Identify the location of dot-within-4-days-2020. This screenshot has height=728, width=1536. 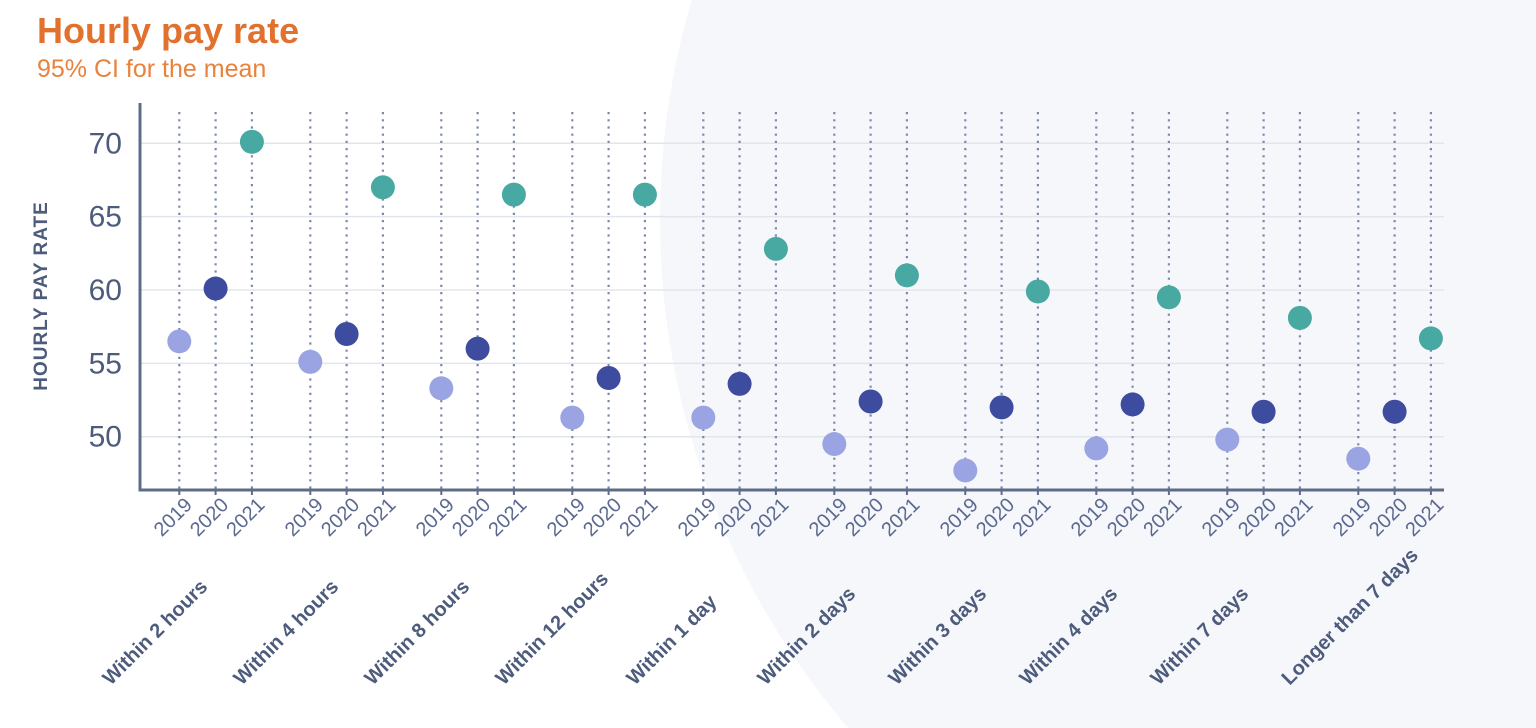
(1132, 404).